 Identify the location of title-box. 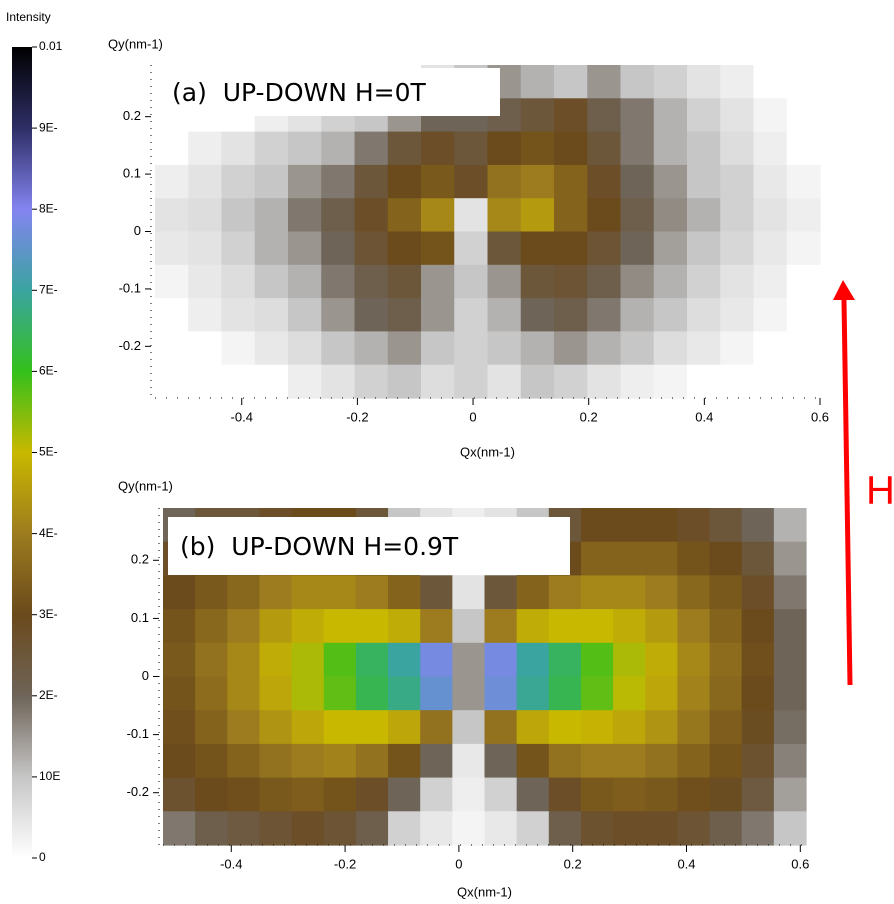
(330, 92).